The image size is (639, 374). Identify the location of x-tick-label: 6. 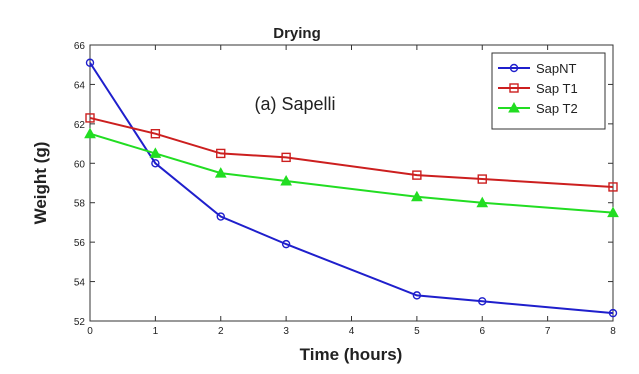
(482, 331).